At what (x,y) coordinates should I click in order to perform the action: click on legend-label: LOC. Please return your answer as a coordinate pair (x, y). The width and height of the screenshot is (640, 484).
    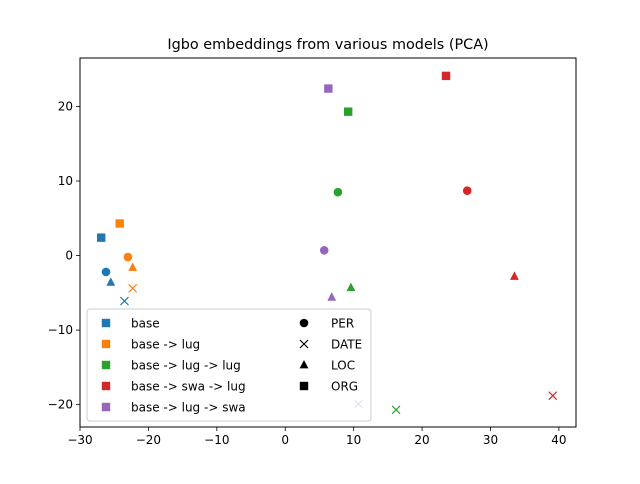
    Looking at the image, I should click on (343, 366).